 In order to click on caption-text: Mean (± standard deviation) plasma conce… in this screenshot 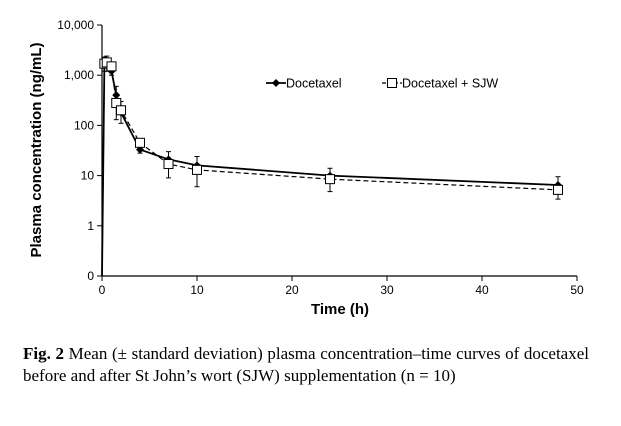, I will do `click(306, 364)`.